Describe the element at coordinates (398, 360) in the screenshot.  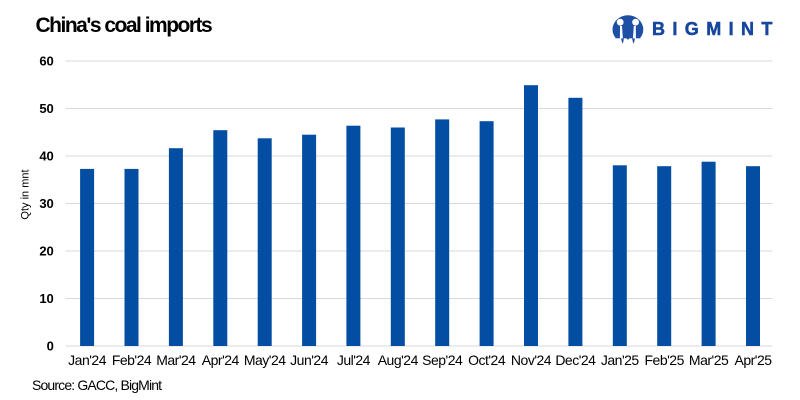
I see `svg-text: Aug'24` at that location.